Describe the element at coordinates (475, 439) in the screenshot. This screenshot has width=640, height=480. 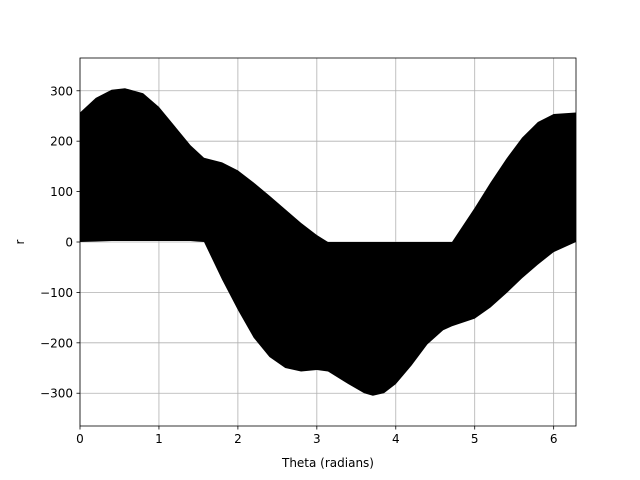
I see `x-tick-label: 5` at that location.